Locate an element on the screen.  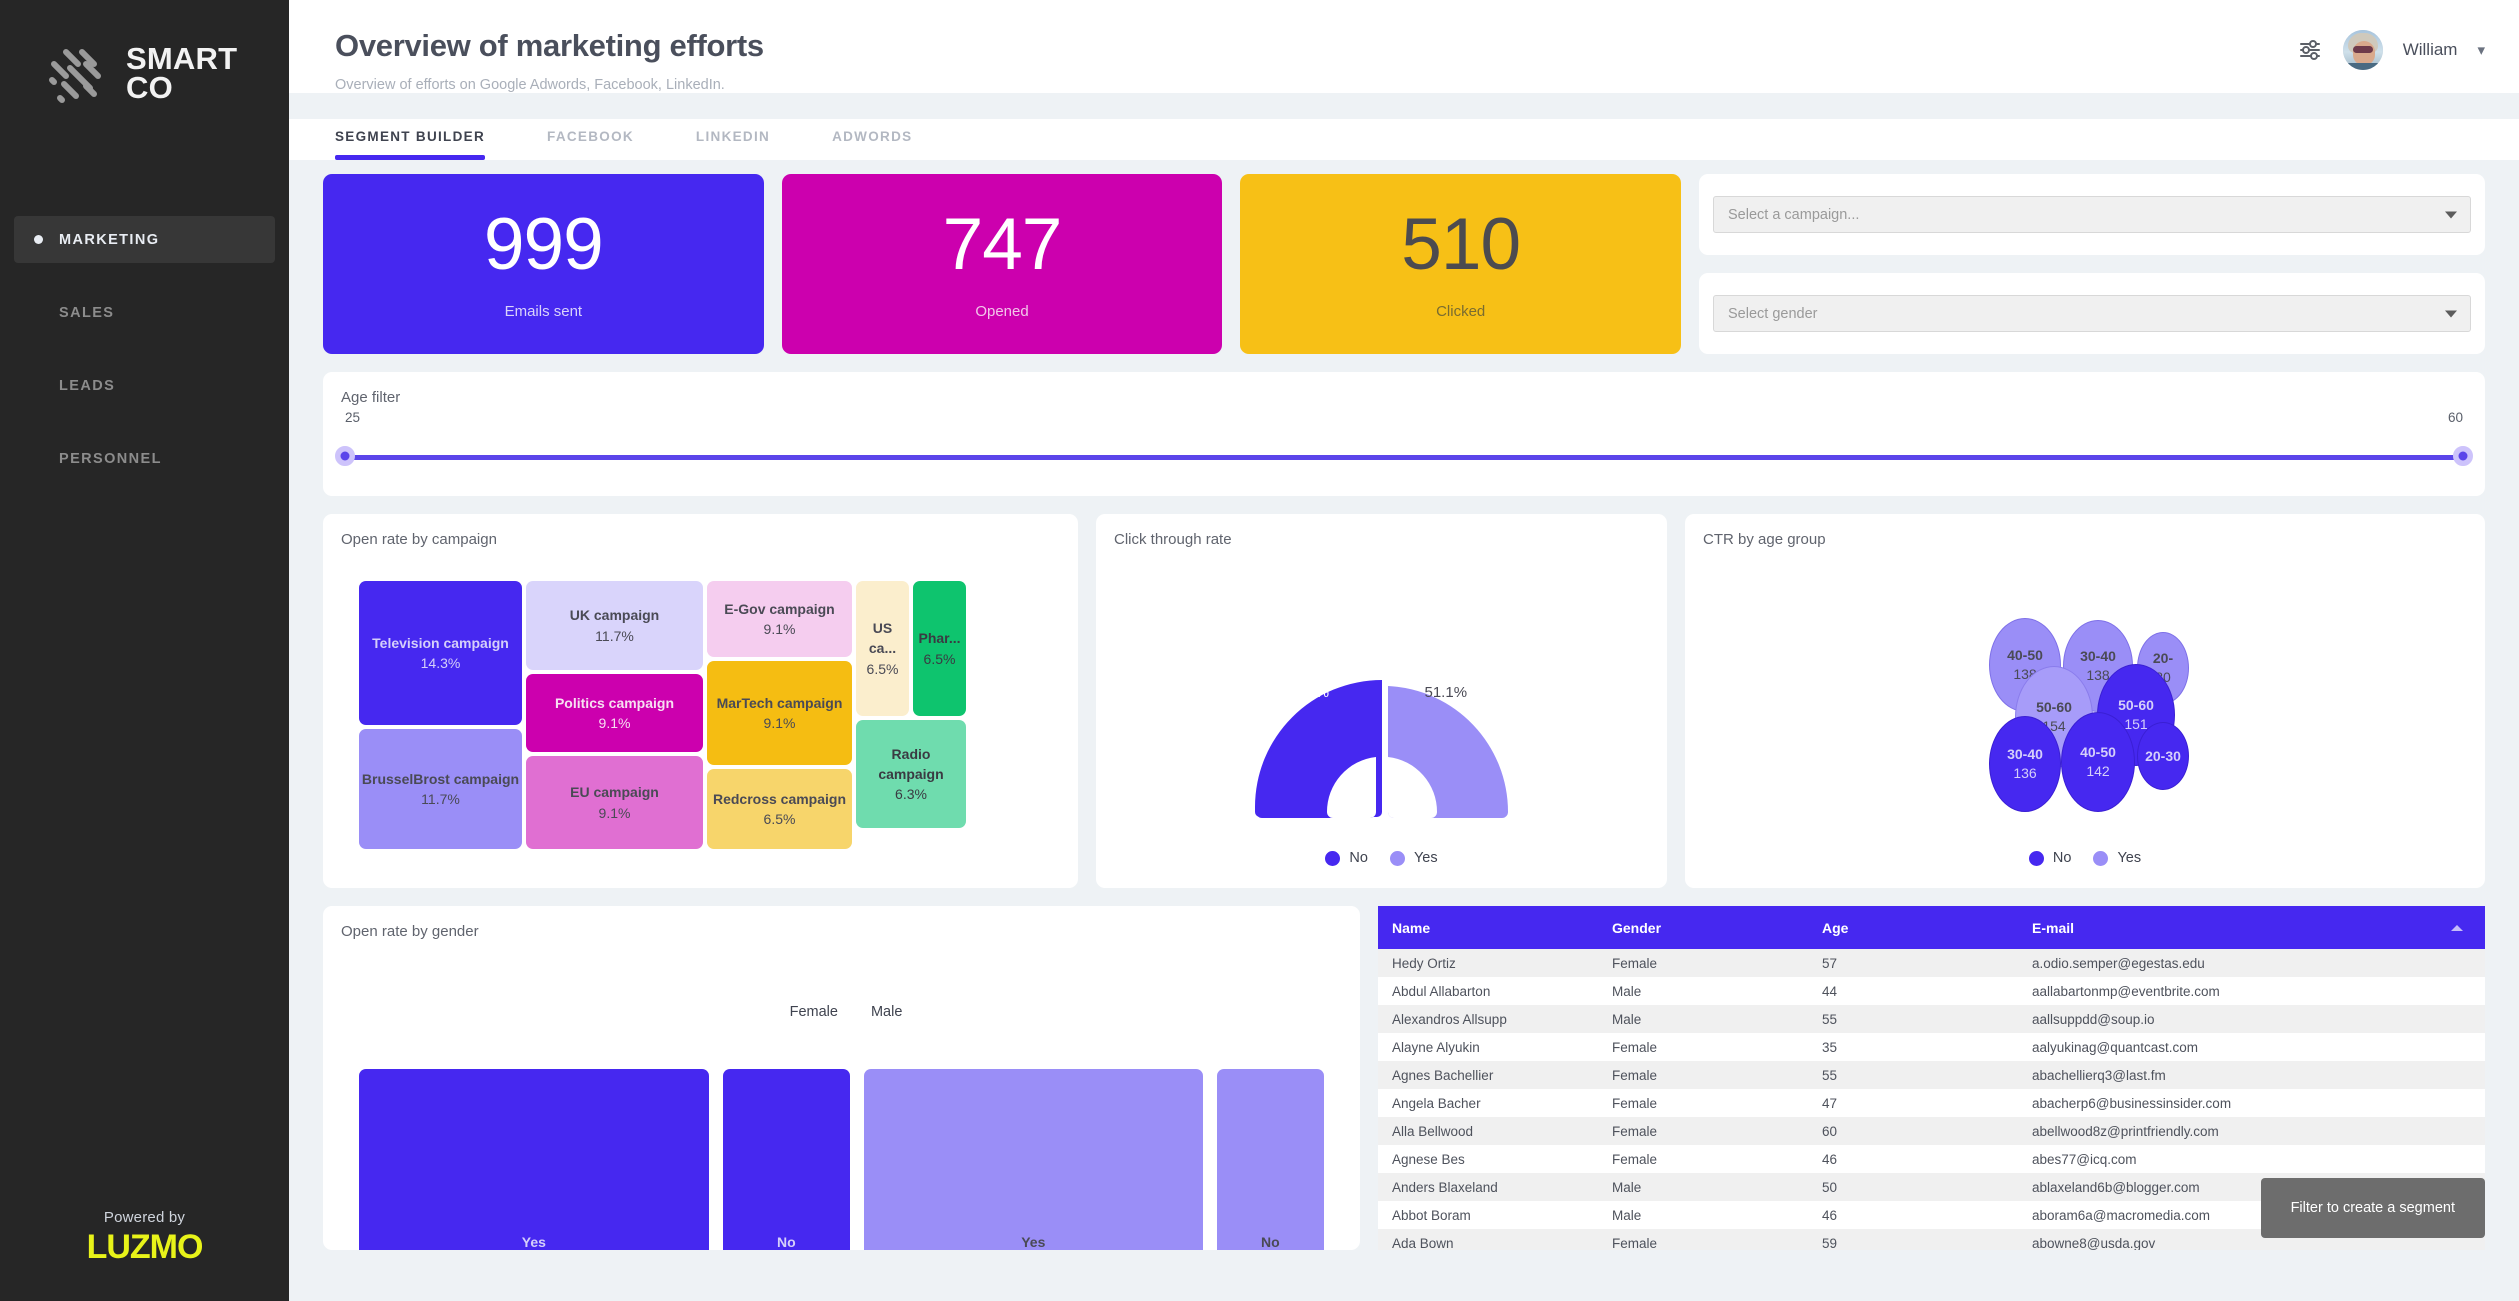
treemap-tile: Redcross campaign 6.5% is located at coordinates (779, 809).